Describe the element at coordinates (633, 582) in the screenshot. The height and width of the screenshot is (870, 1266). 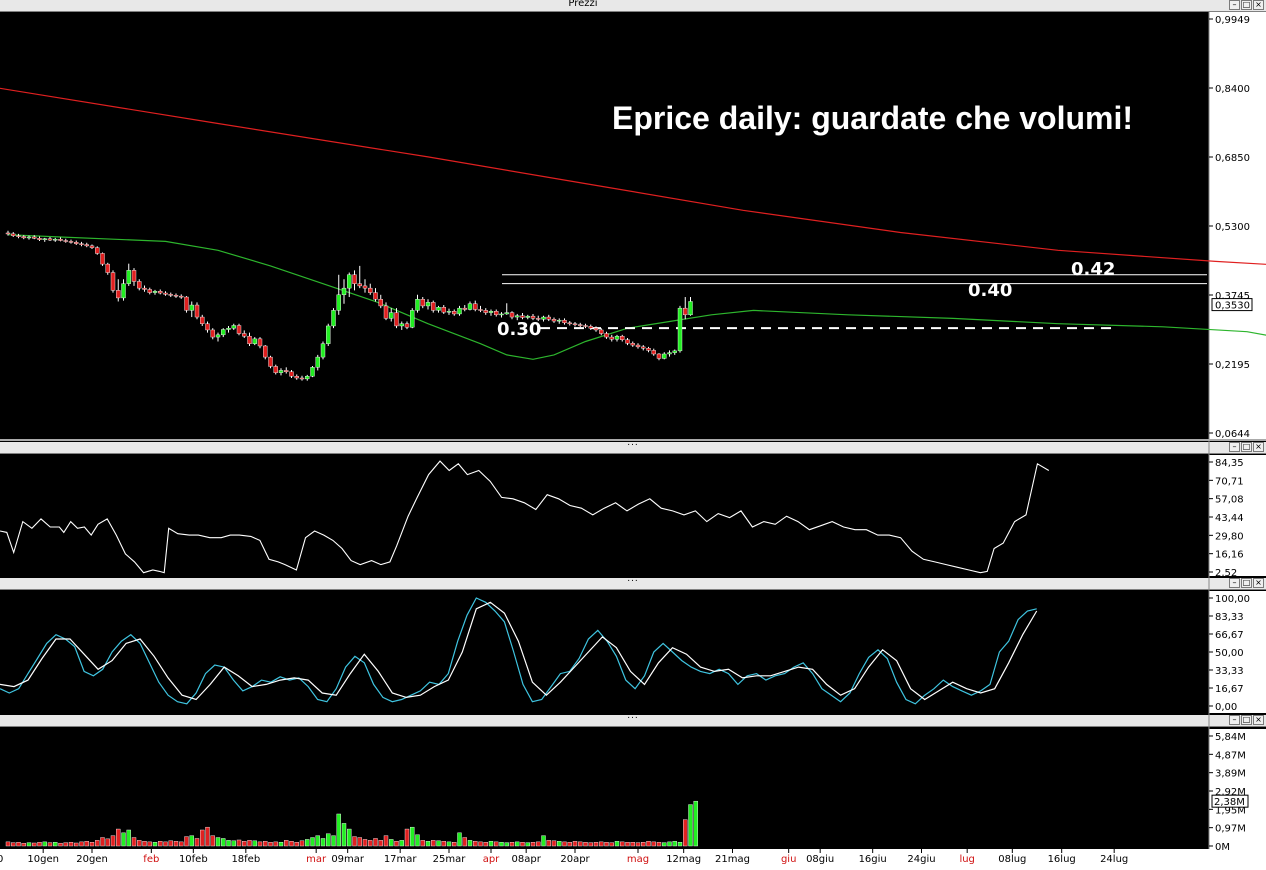
I see `stochastic-panel-titlebar: ... – □ ×` at that location.